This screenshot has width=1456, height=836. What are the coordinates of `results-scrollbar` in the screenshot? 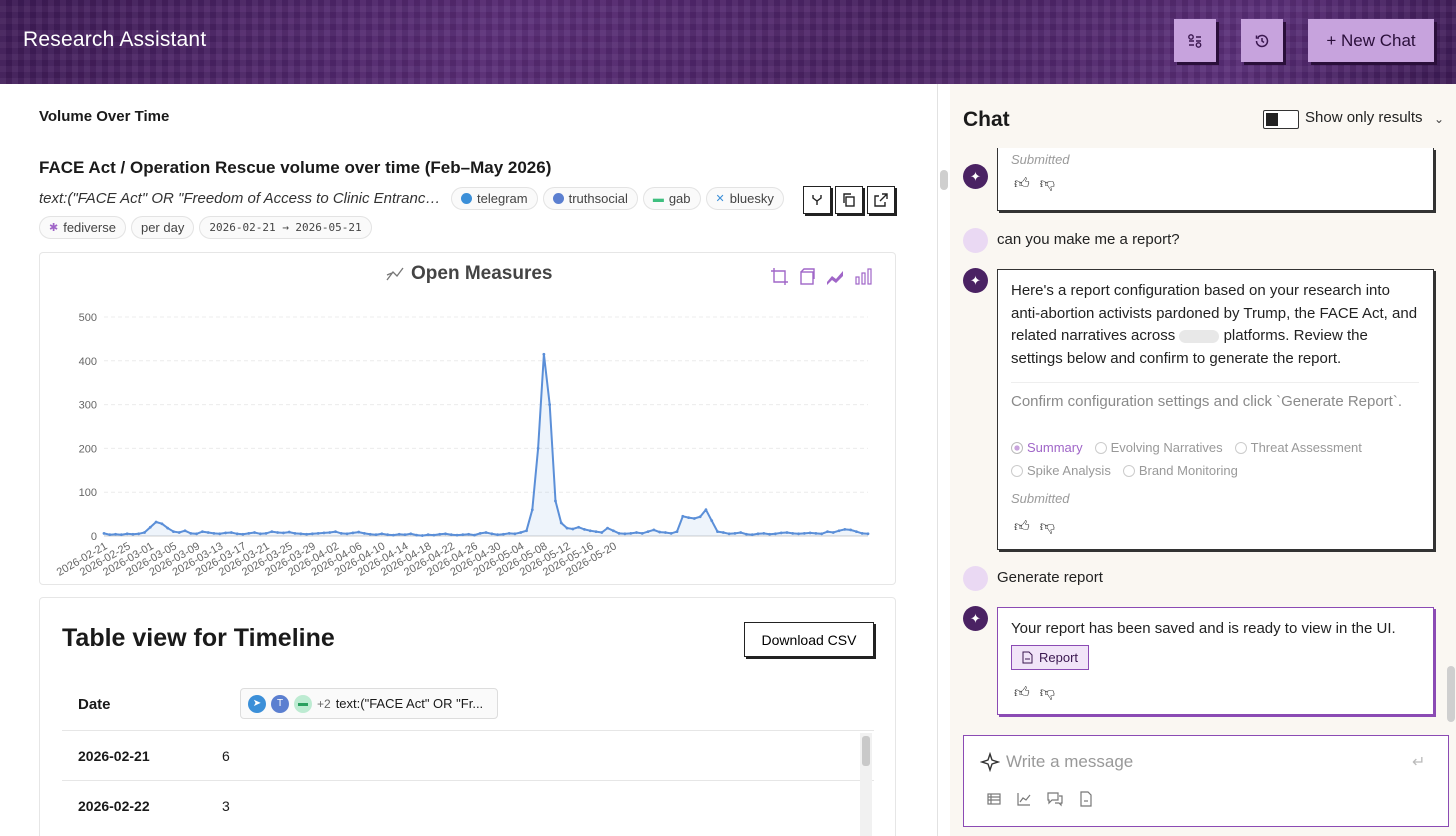 It's located at (944, 180).